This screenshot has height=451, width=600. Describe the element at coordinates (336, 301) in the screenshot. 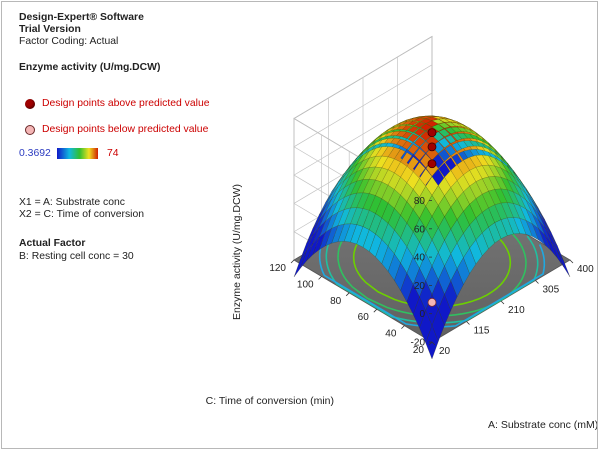

I see `y-tick-label: 80` at that location.